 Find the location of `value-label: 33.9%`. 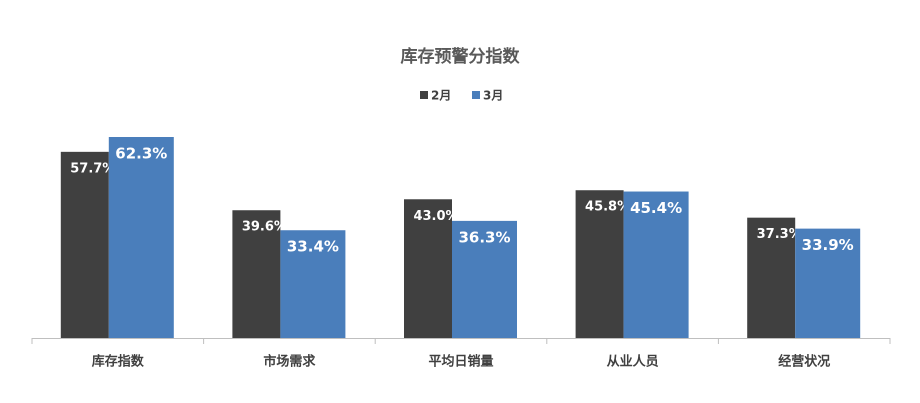

value-label: 33.9% is located at coordinates (828, 245).